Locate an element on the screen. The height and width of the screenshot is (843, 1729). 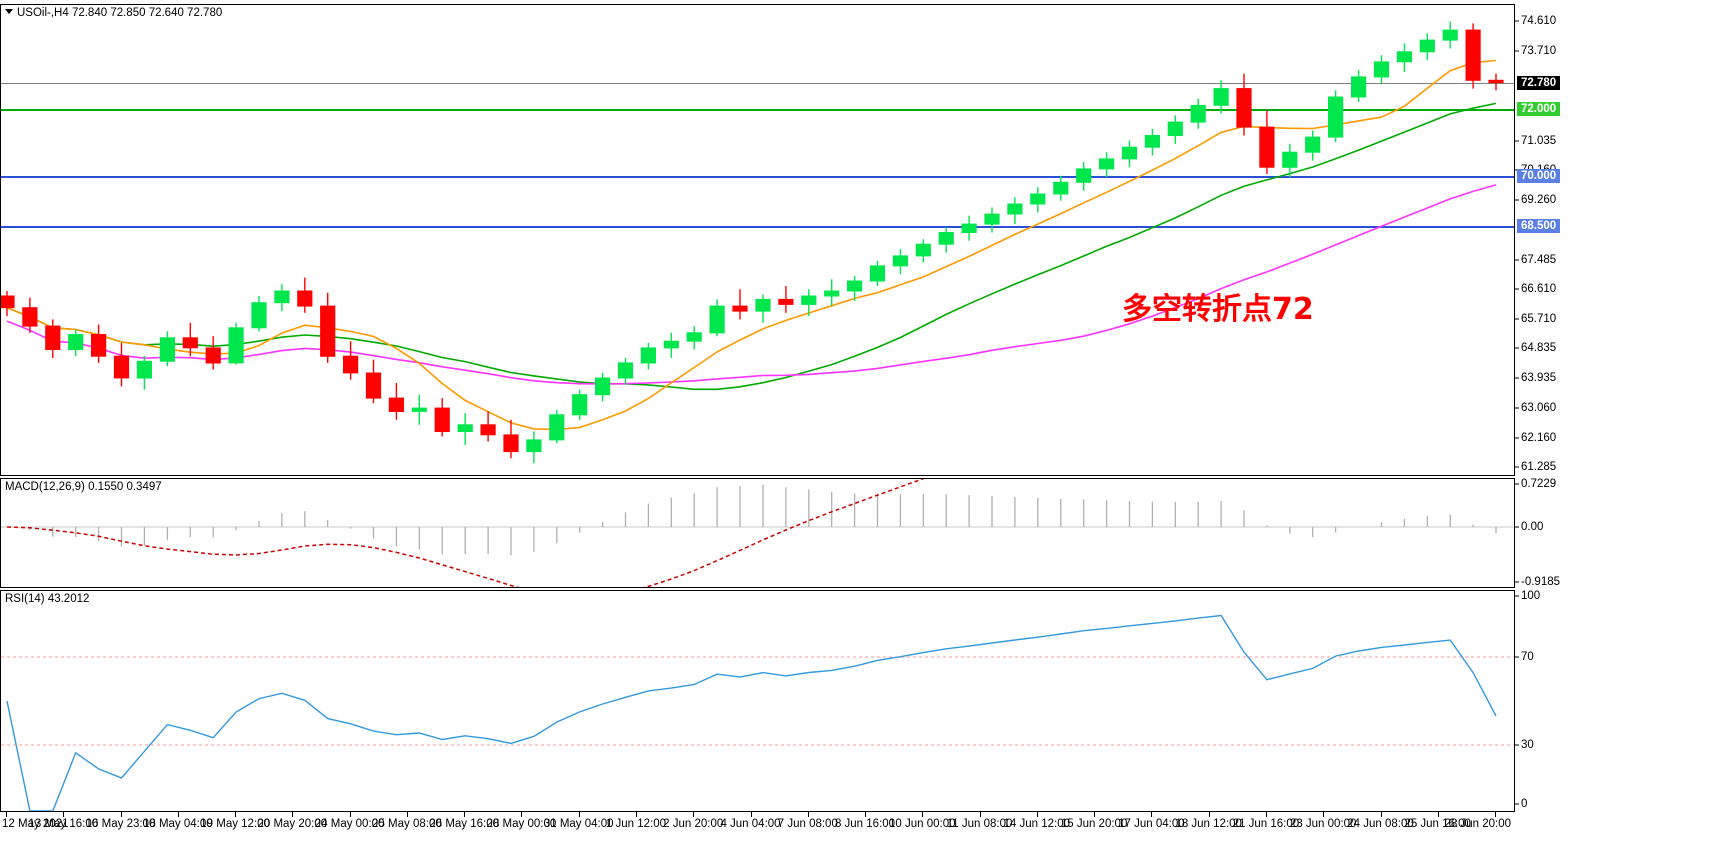
time-axis-label: 10 Jun 00:00 is located at coordinates (922, 824).